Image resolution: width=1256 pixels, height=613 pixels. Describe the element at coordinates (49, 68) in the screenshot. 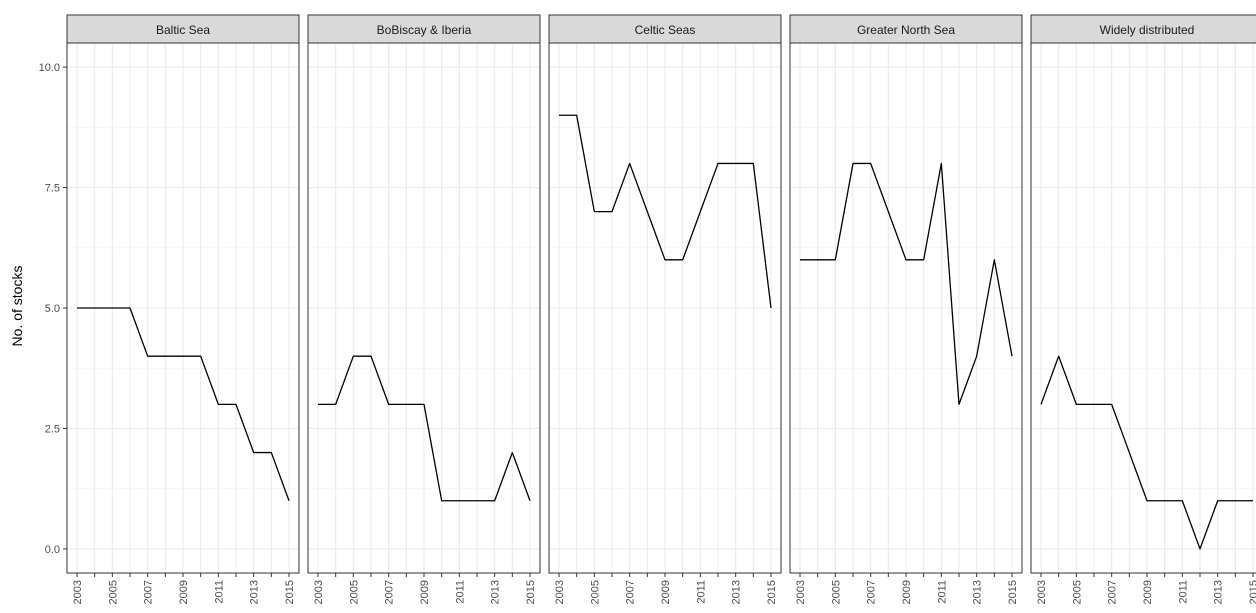

I see `y-tick-label: 10.0` at that location.